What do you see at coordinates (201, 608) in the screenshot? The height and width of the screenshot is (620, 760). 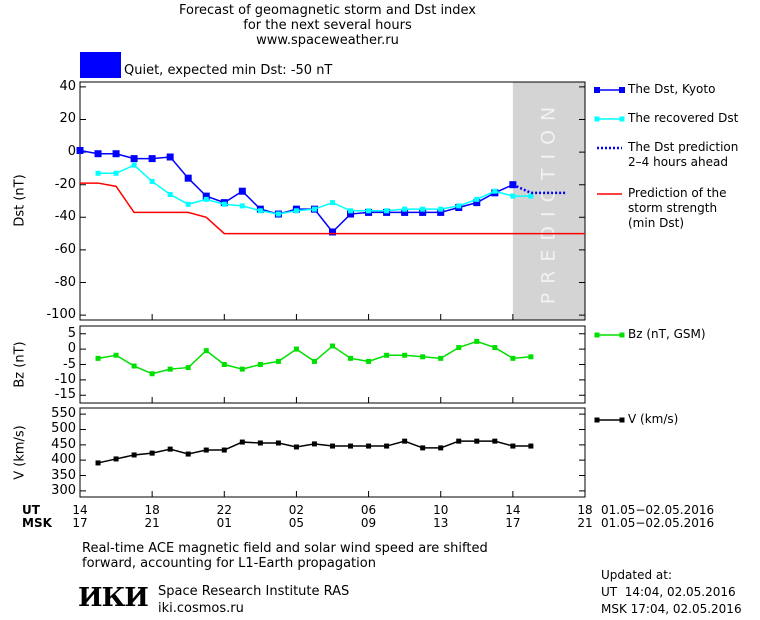 I see `site: iki.cosmos.ru` at bounding box center [201, 608].